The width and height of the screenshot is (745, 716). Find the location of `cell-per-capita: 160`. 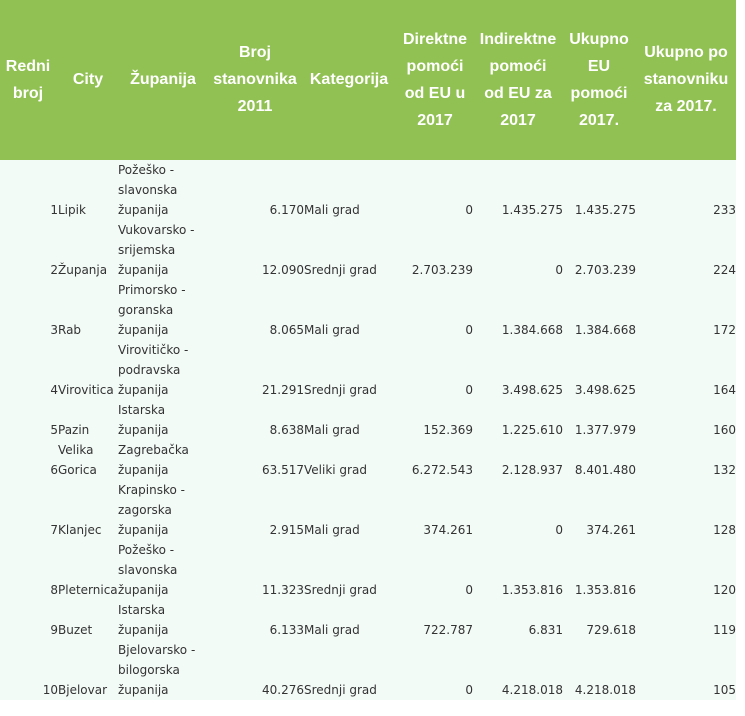

cell-per-capita: 160 is located at coordinates (724, 430).